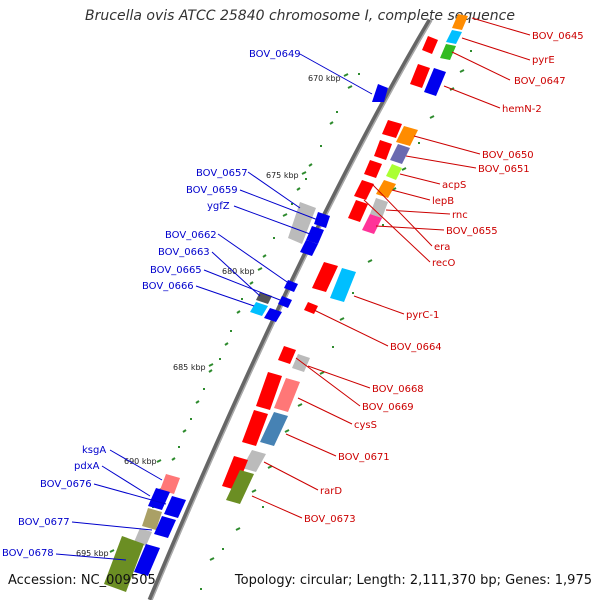 This screenshot has height=600, width=600. I want to click on label-BOV_0659: BOV_0659, so click(212, 190).